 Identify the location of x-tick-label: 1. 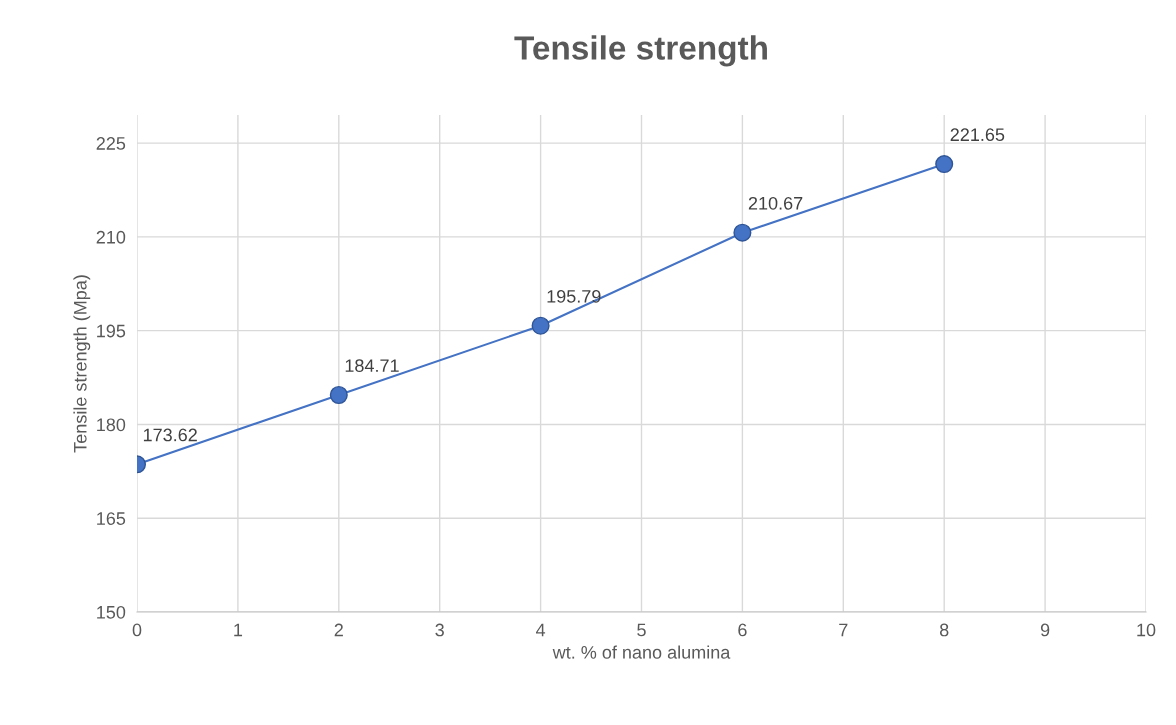
(238, 630).